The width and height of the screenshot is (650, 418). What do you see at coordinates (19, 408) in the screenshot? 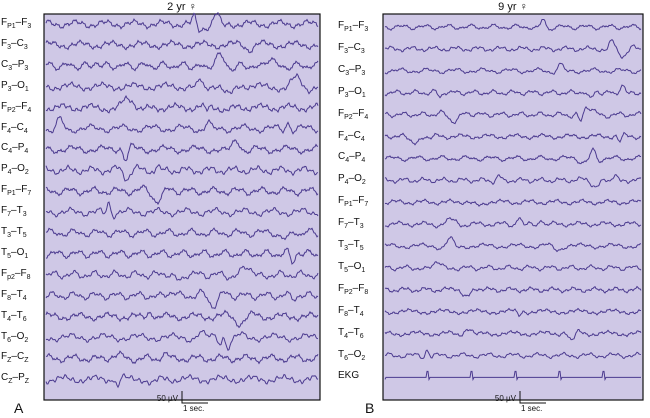
I see `panel-letter: A` at bounding box center [19, 408].